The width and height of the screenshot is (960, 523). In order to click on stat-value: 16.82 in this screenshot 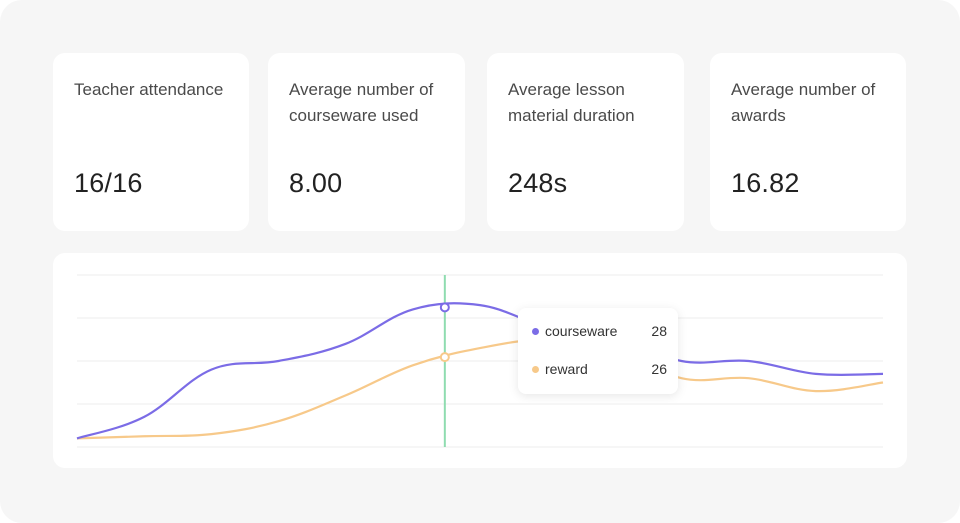, I will do `click(765, 183)`.